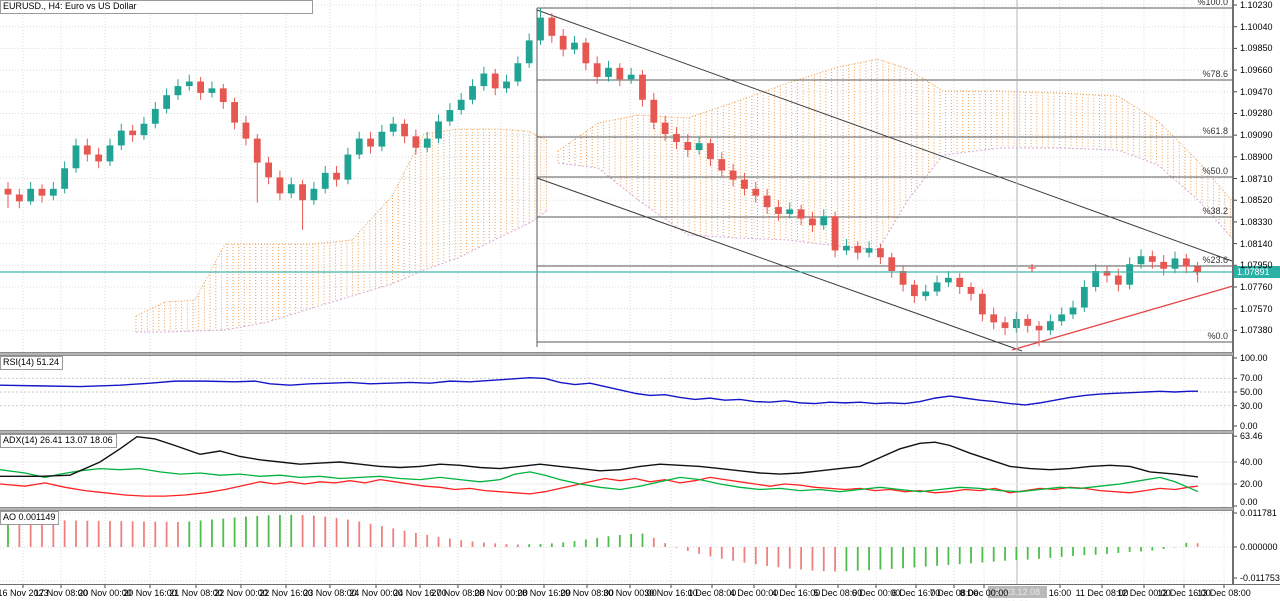 Image resolution: width=1280 pixels, height=601 pixels. I want to click on time-axis-label: 7 Dec 08:00, so click(954, 593).